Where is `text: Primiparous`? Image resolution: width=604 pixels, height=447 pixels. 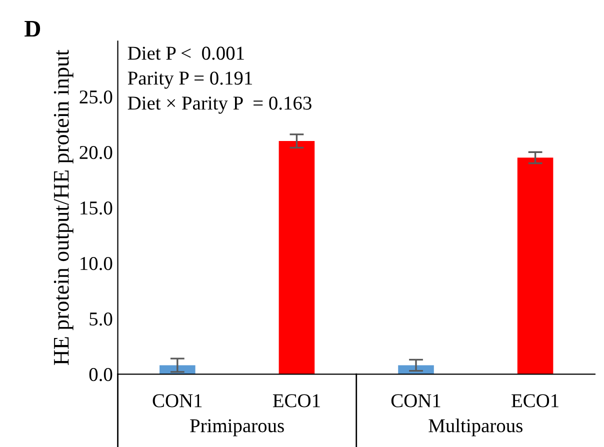 text: Primiparous is located at coordinates (237, 427).